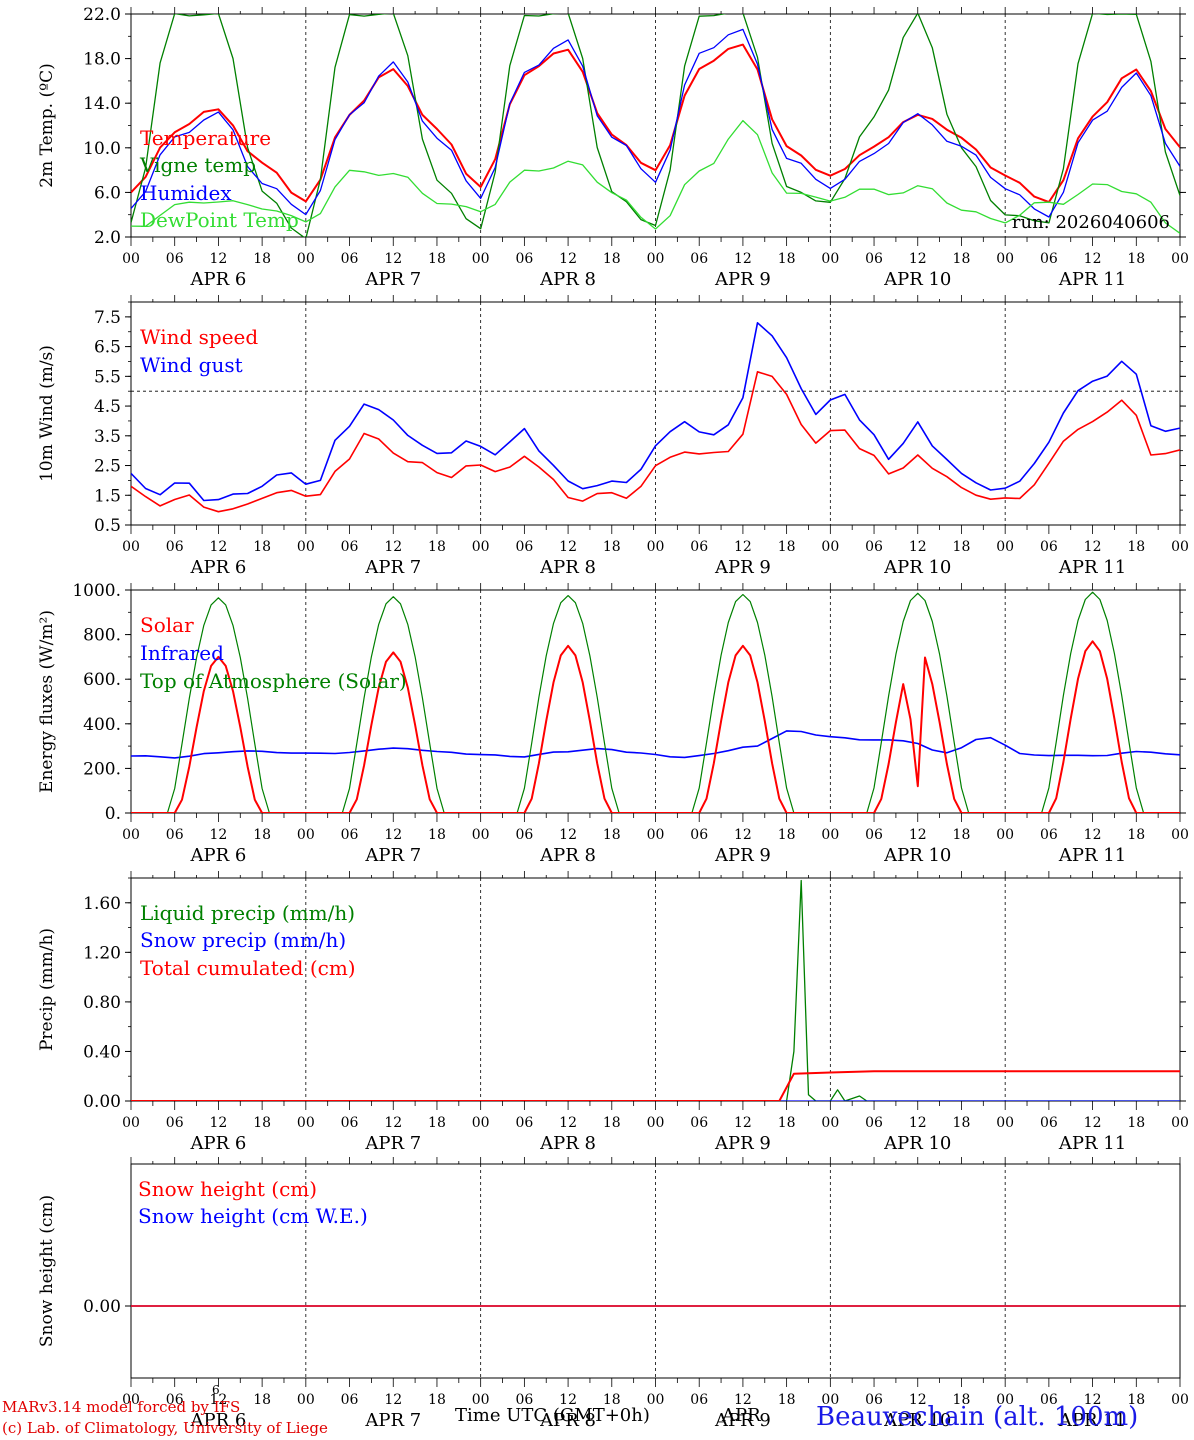 This screenshot has height=1440, width=1194. What do you see at coordinates (253, 1216) in the screenshot?
I see `legend-entry: Snow height (cm W.E.)` at bounding box center [253, 1216].